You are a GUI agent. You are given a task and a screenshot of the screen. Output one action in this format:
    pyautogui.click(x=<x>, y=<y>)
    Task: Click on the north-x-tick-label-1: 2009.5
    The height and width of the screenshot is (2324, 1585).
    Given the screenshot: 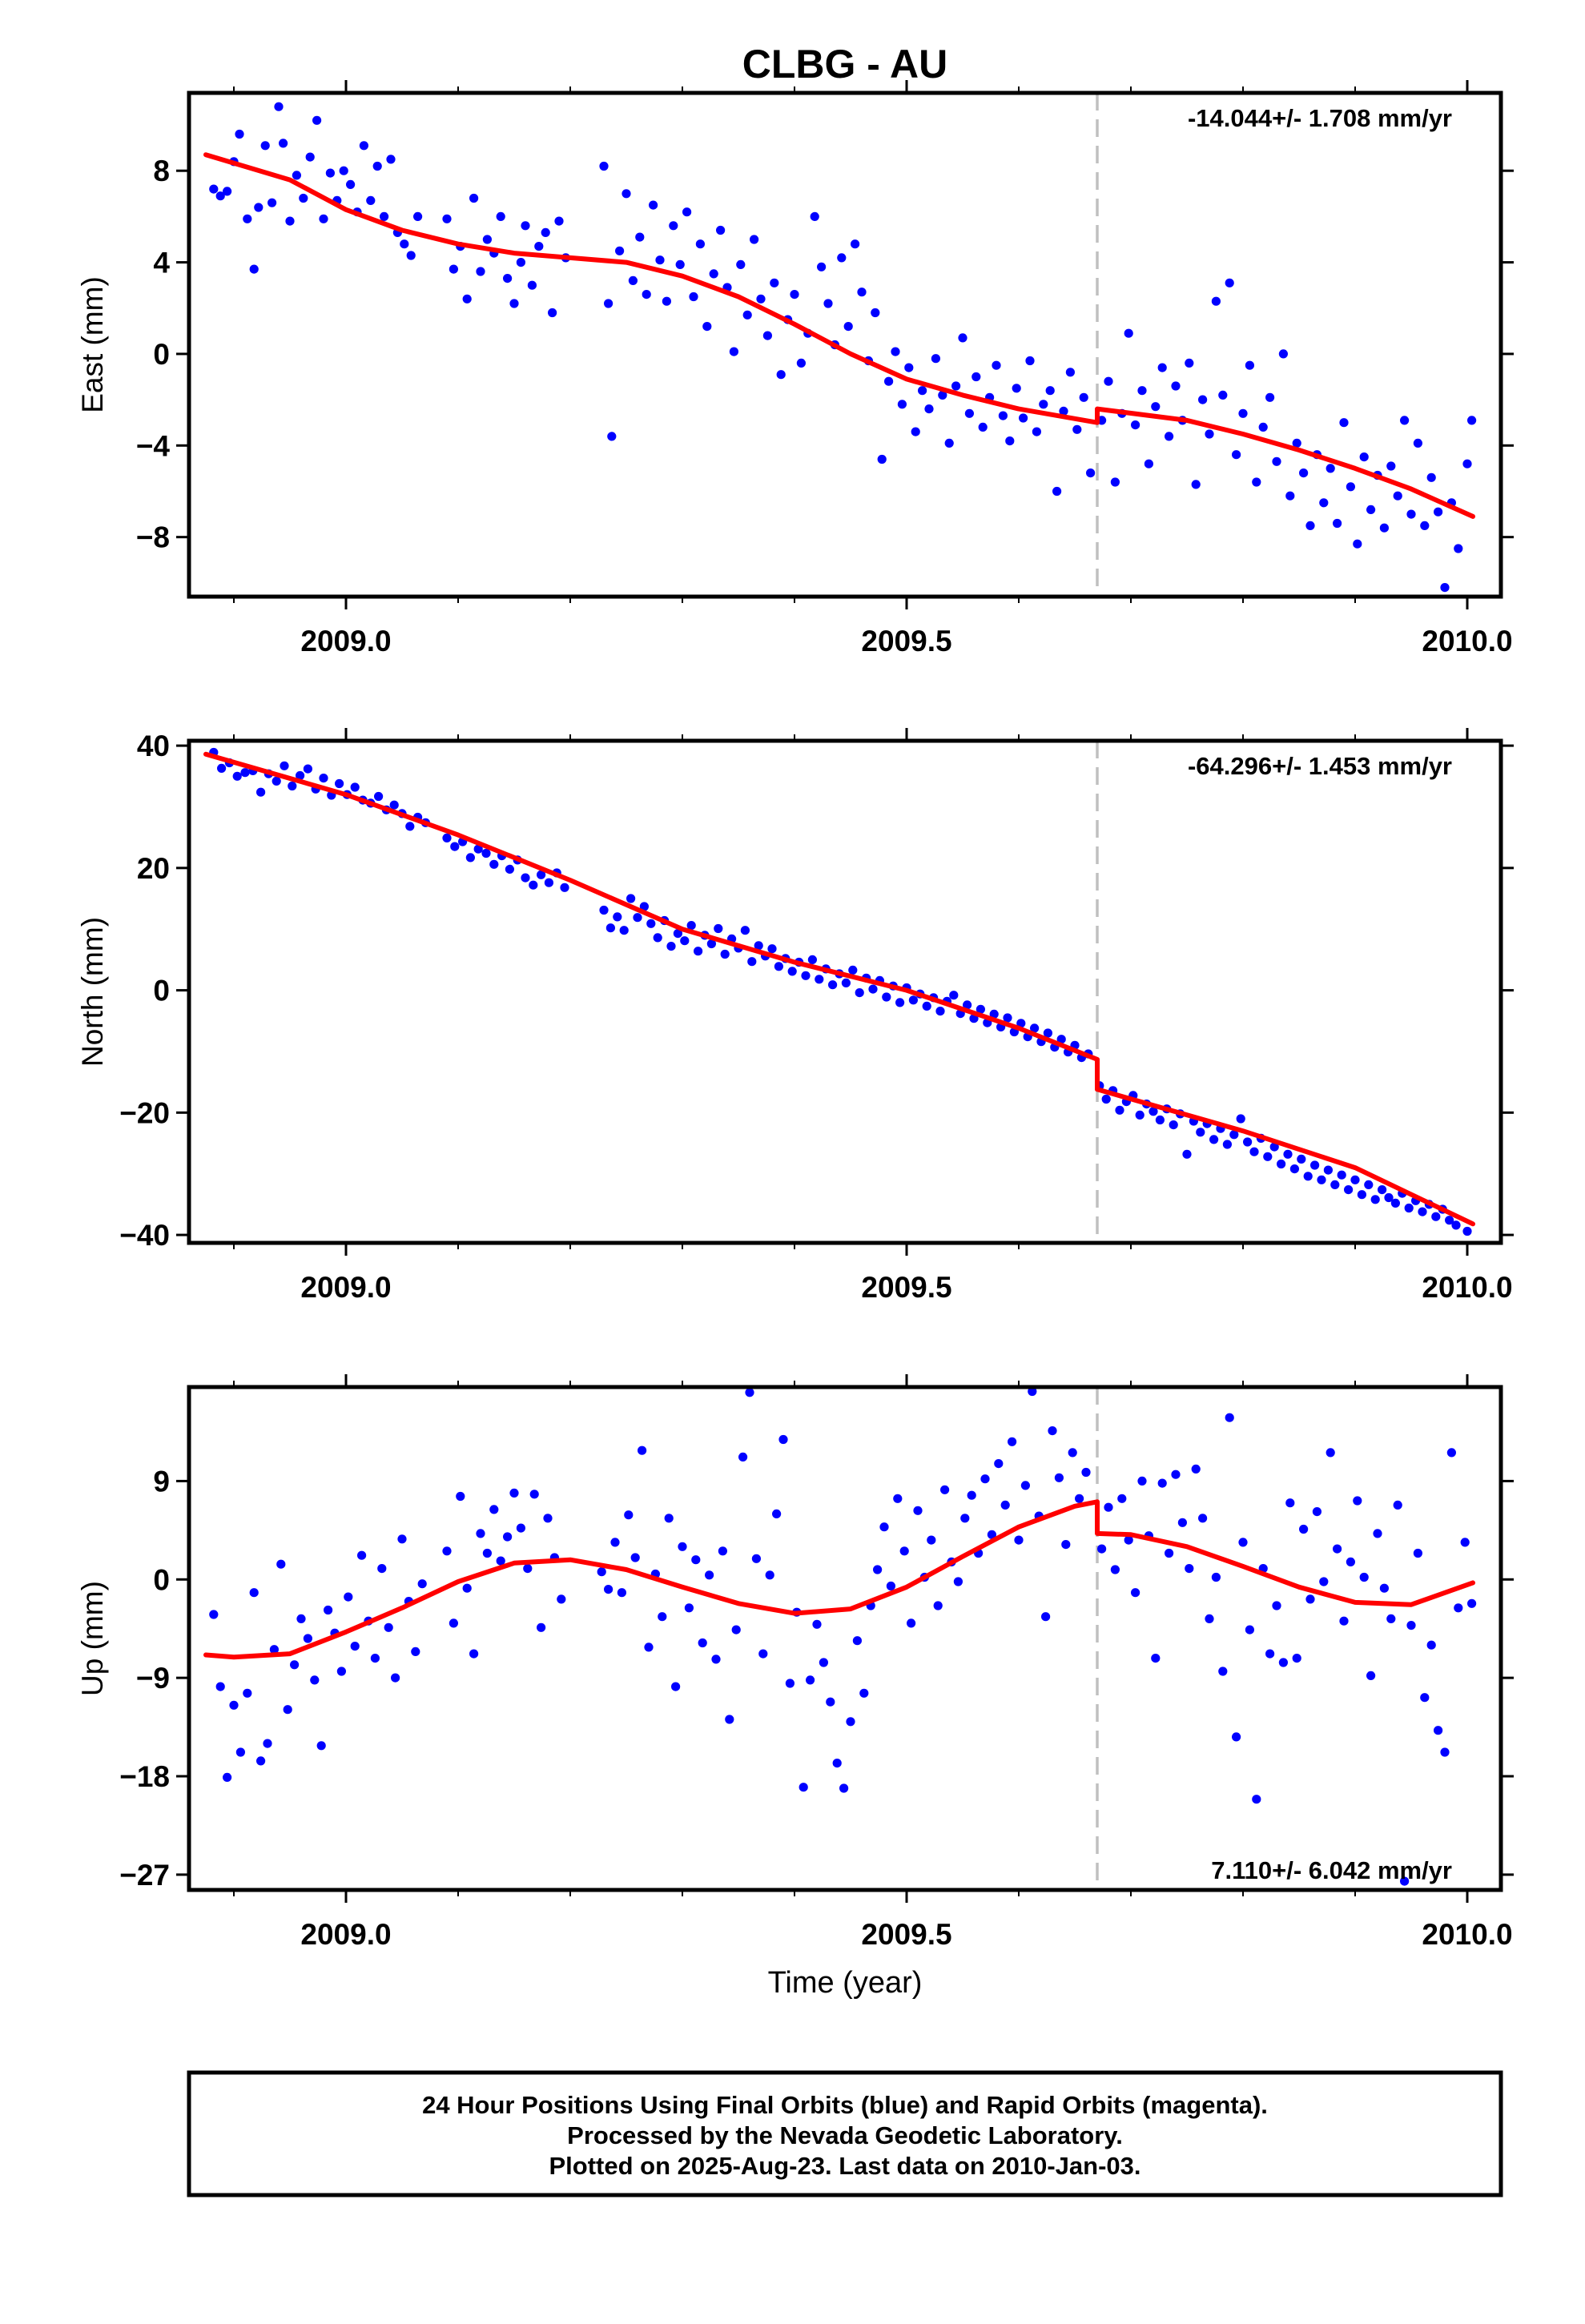 What is the action you would take?
    pyautogui.click(x=906, y=1287)
    